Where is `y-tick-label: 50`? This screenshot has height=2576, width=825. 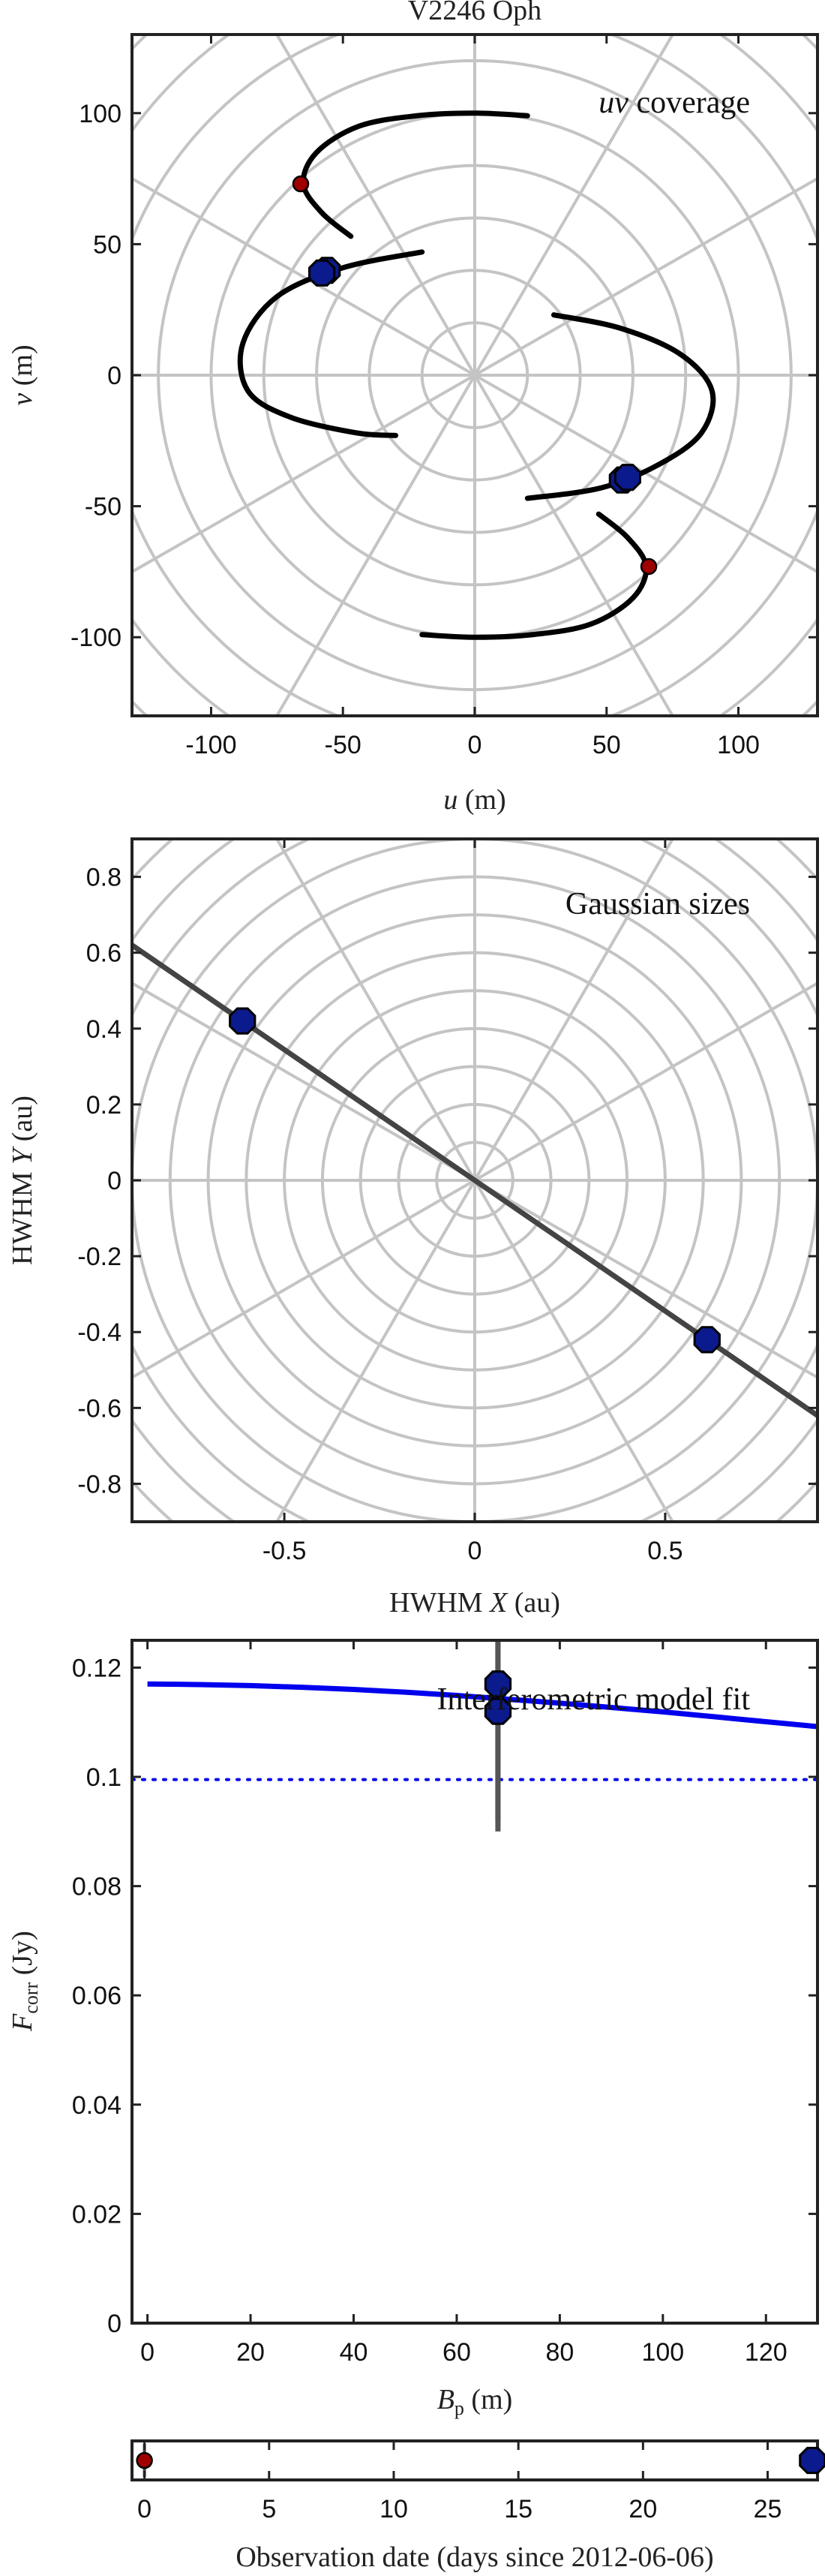
y-tick-label: 50 is located at coordinates (107, 244).